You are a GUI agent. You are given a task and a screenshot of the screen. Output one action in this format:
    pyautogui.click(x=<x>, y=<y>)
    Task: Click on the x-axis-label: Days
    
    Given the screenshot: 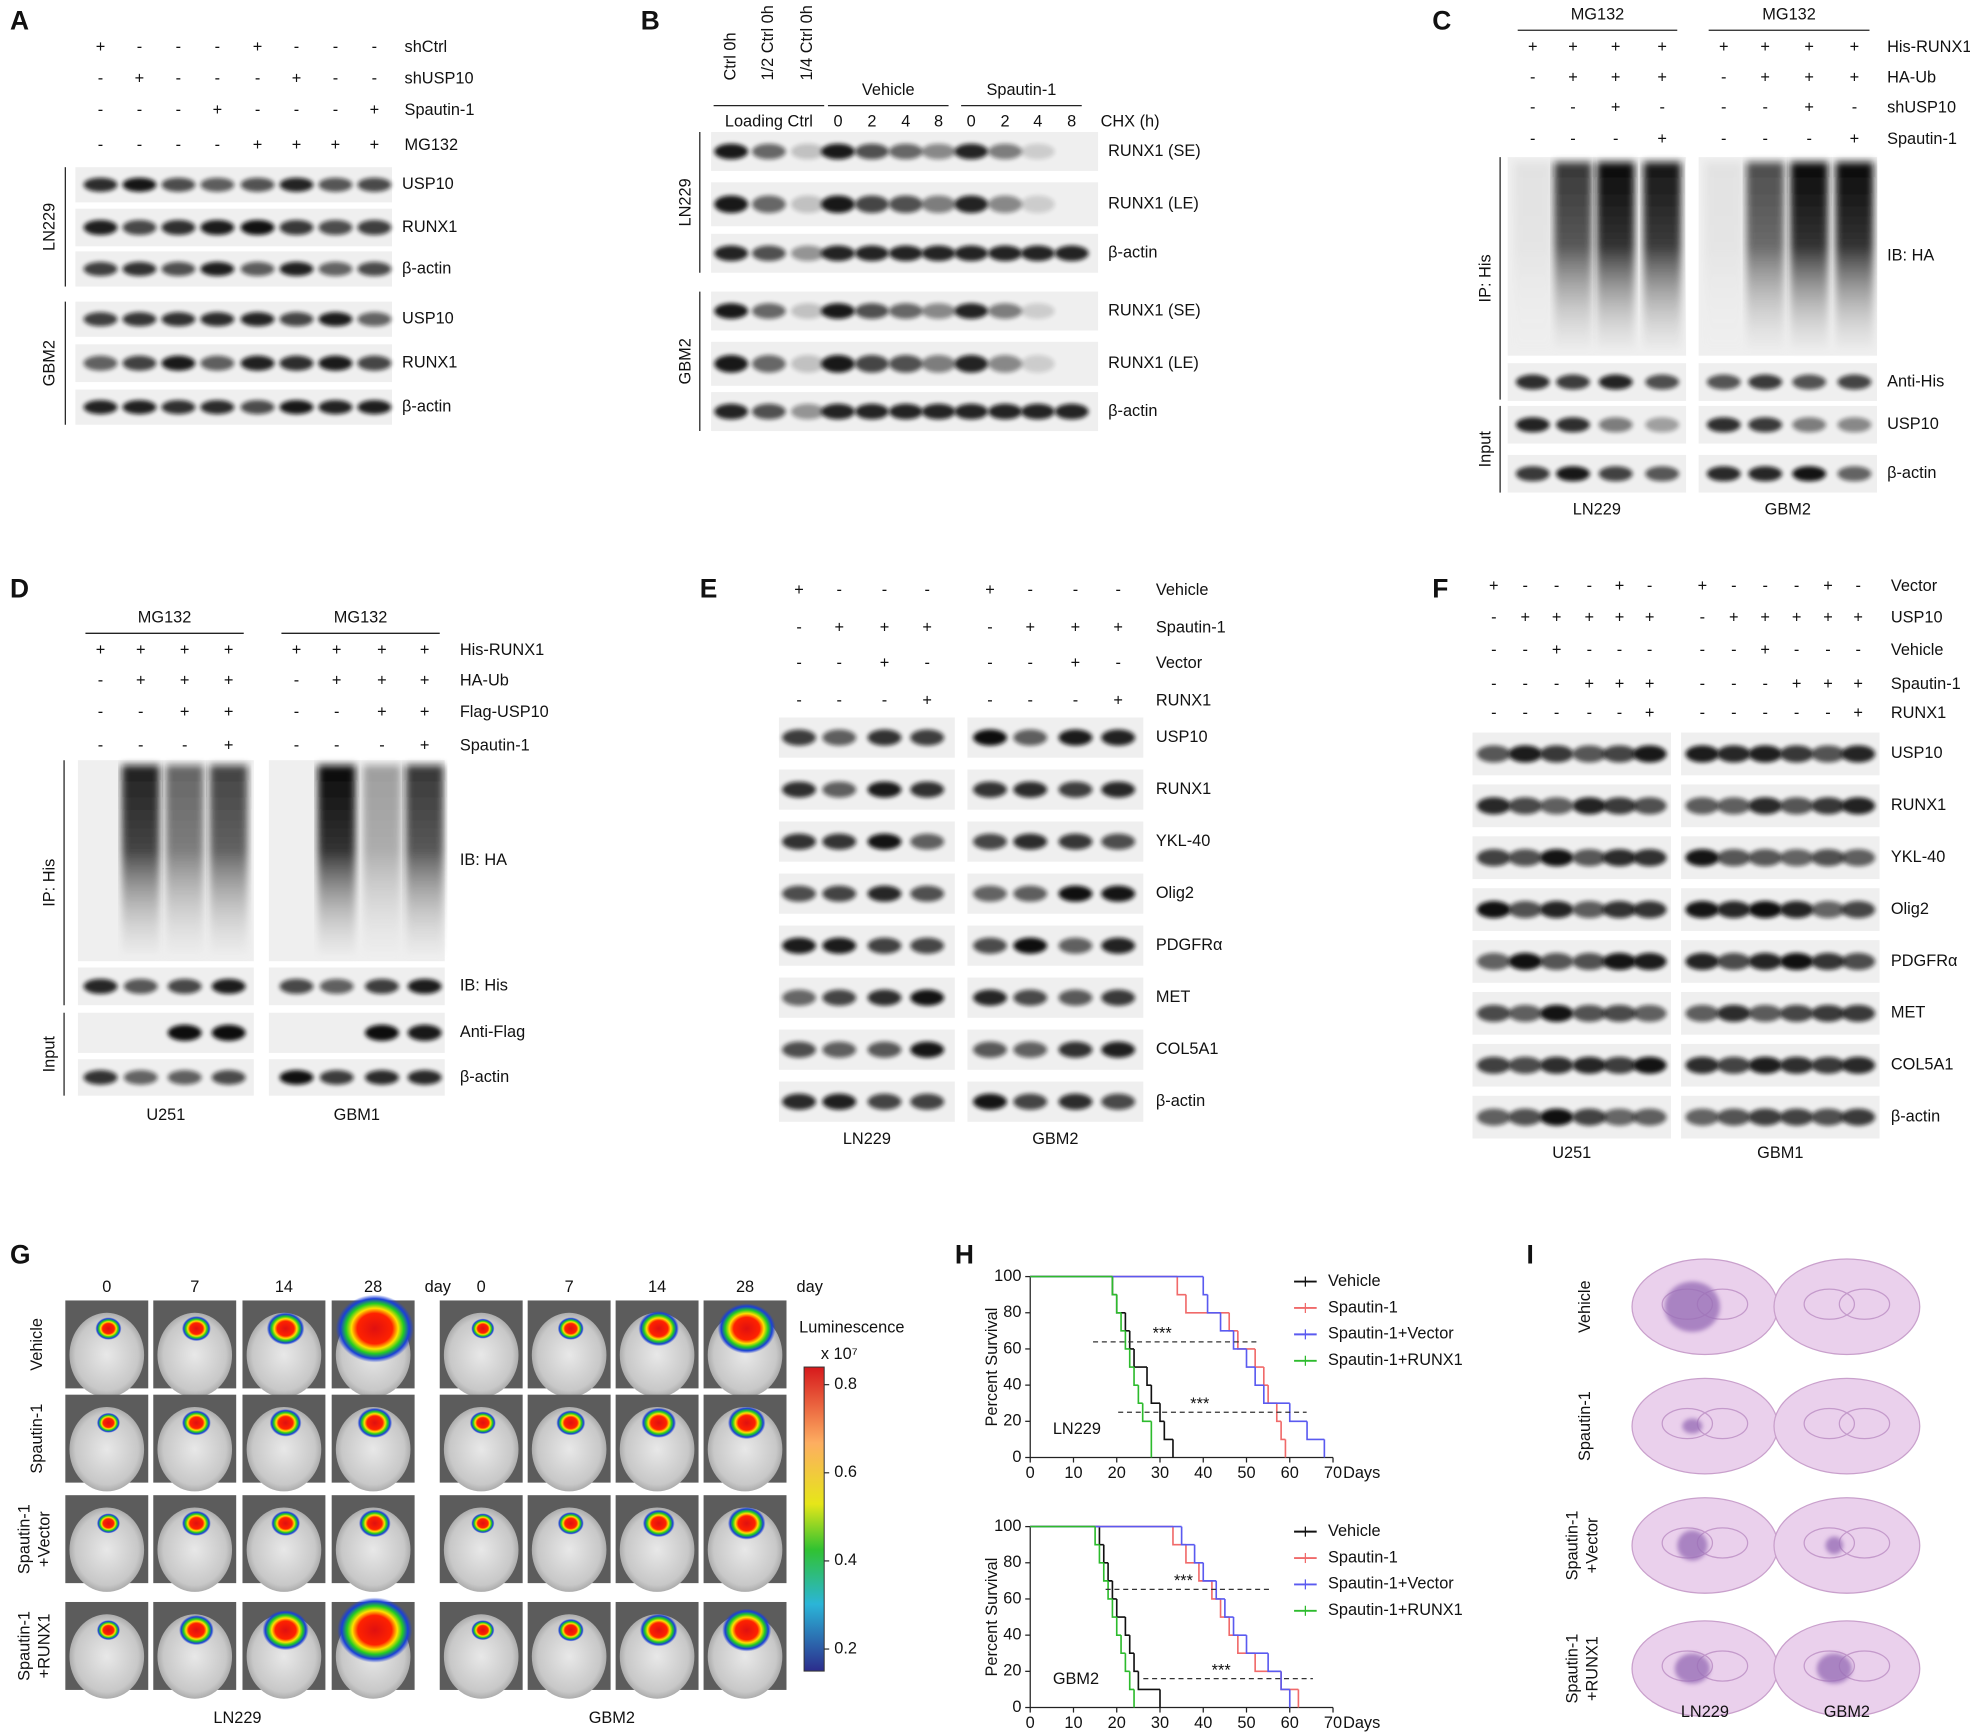 What is the action you would take?
    pyautogui.click(x=1361, y=1473)
    